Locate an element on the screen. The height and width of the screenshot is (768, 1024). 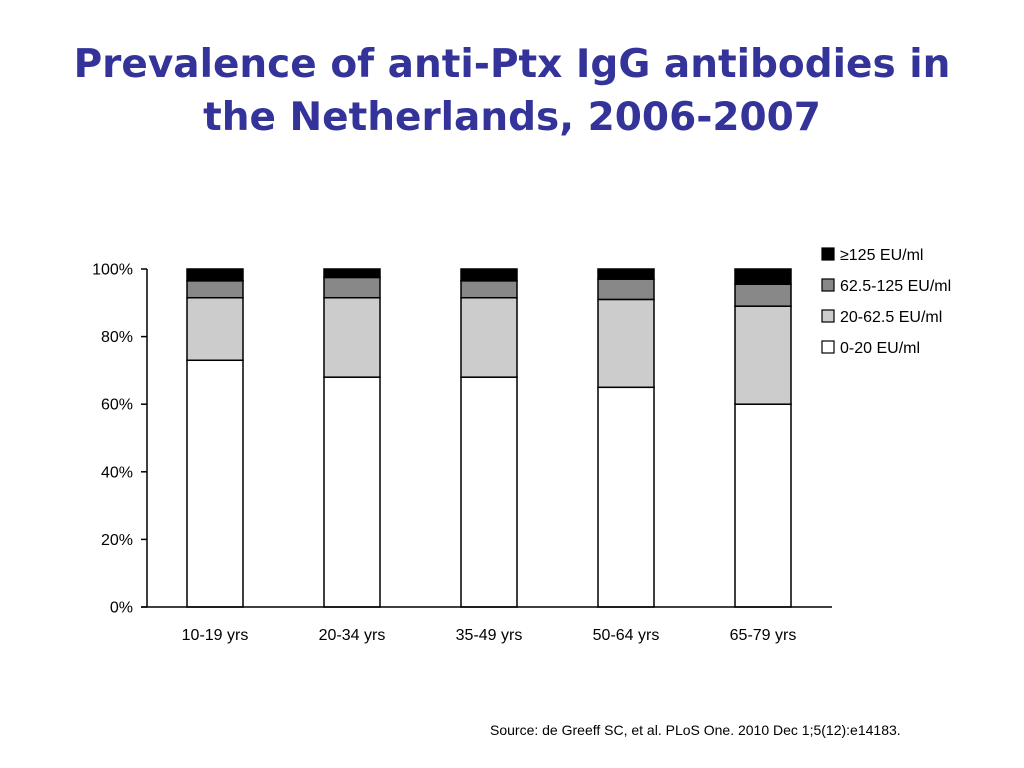
slide-title-line1: Prevalence of anti-Ptx IgG antibodies in is located at coordinates (512, 64).